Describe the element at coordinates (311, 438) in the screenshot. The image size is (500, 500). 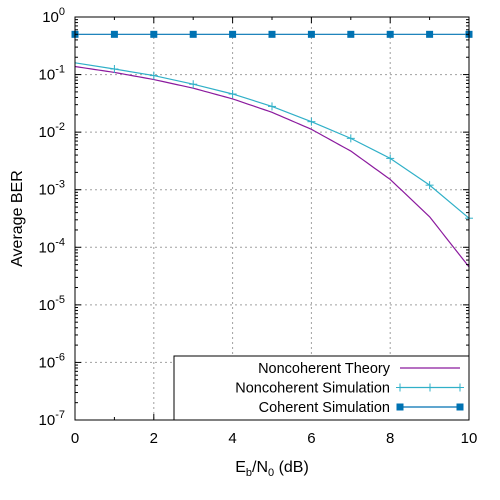
I see `x-tick-label: 6` at that location.